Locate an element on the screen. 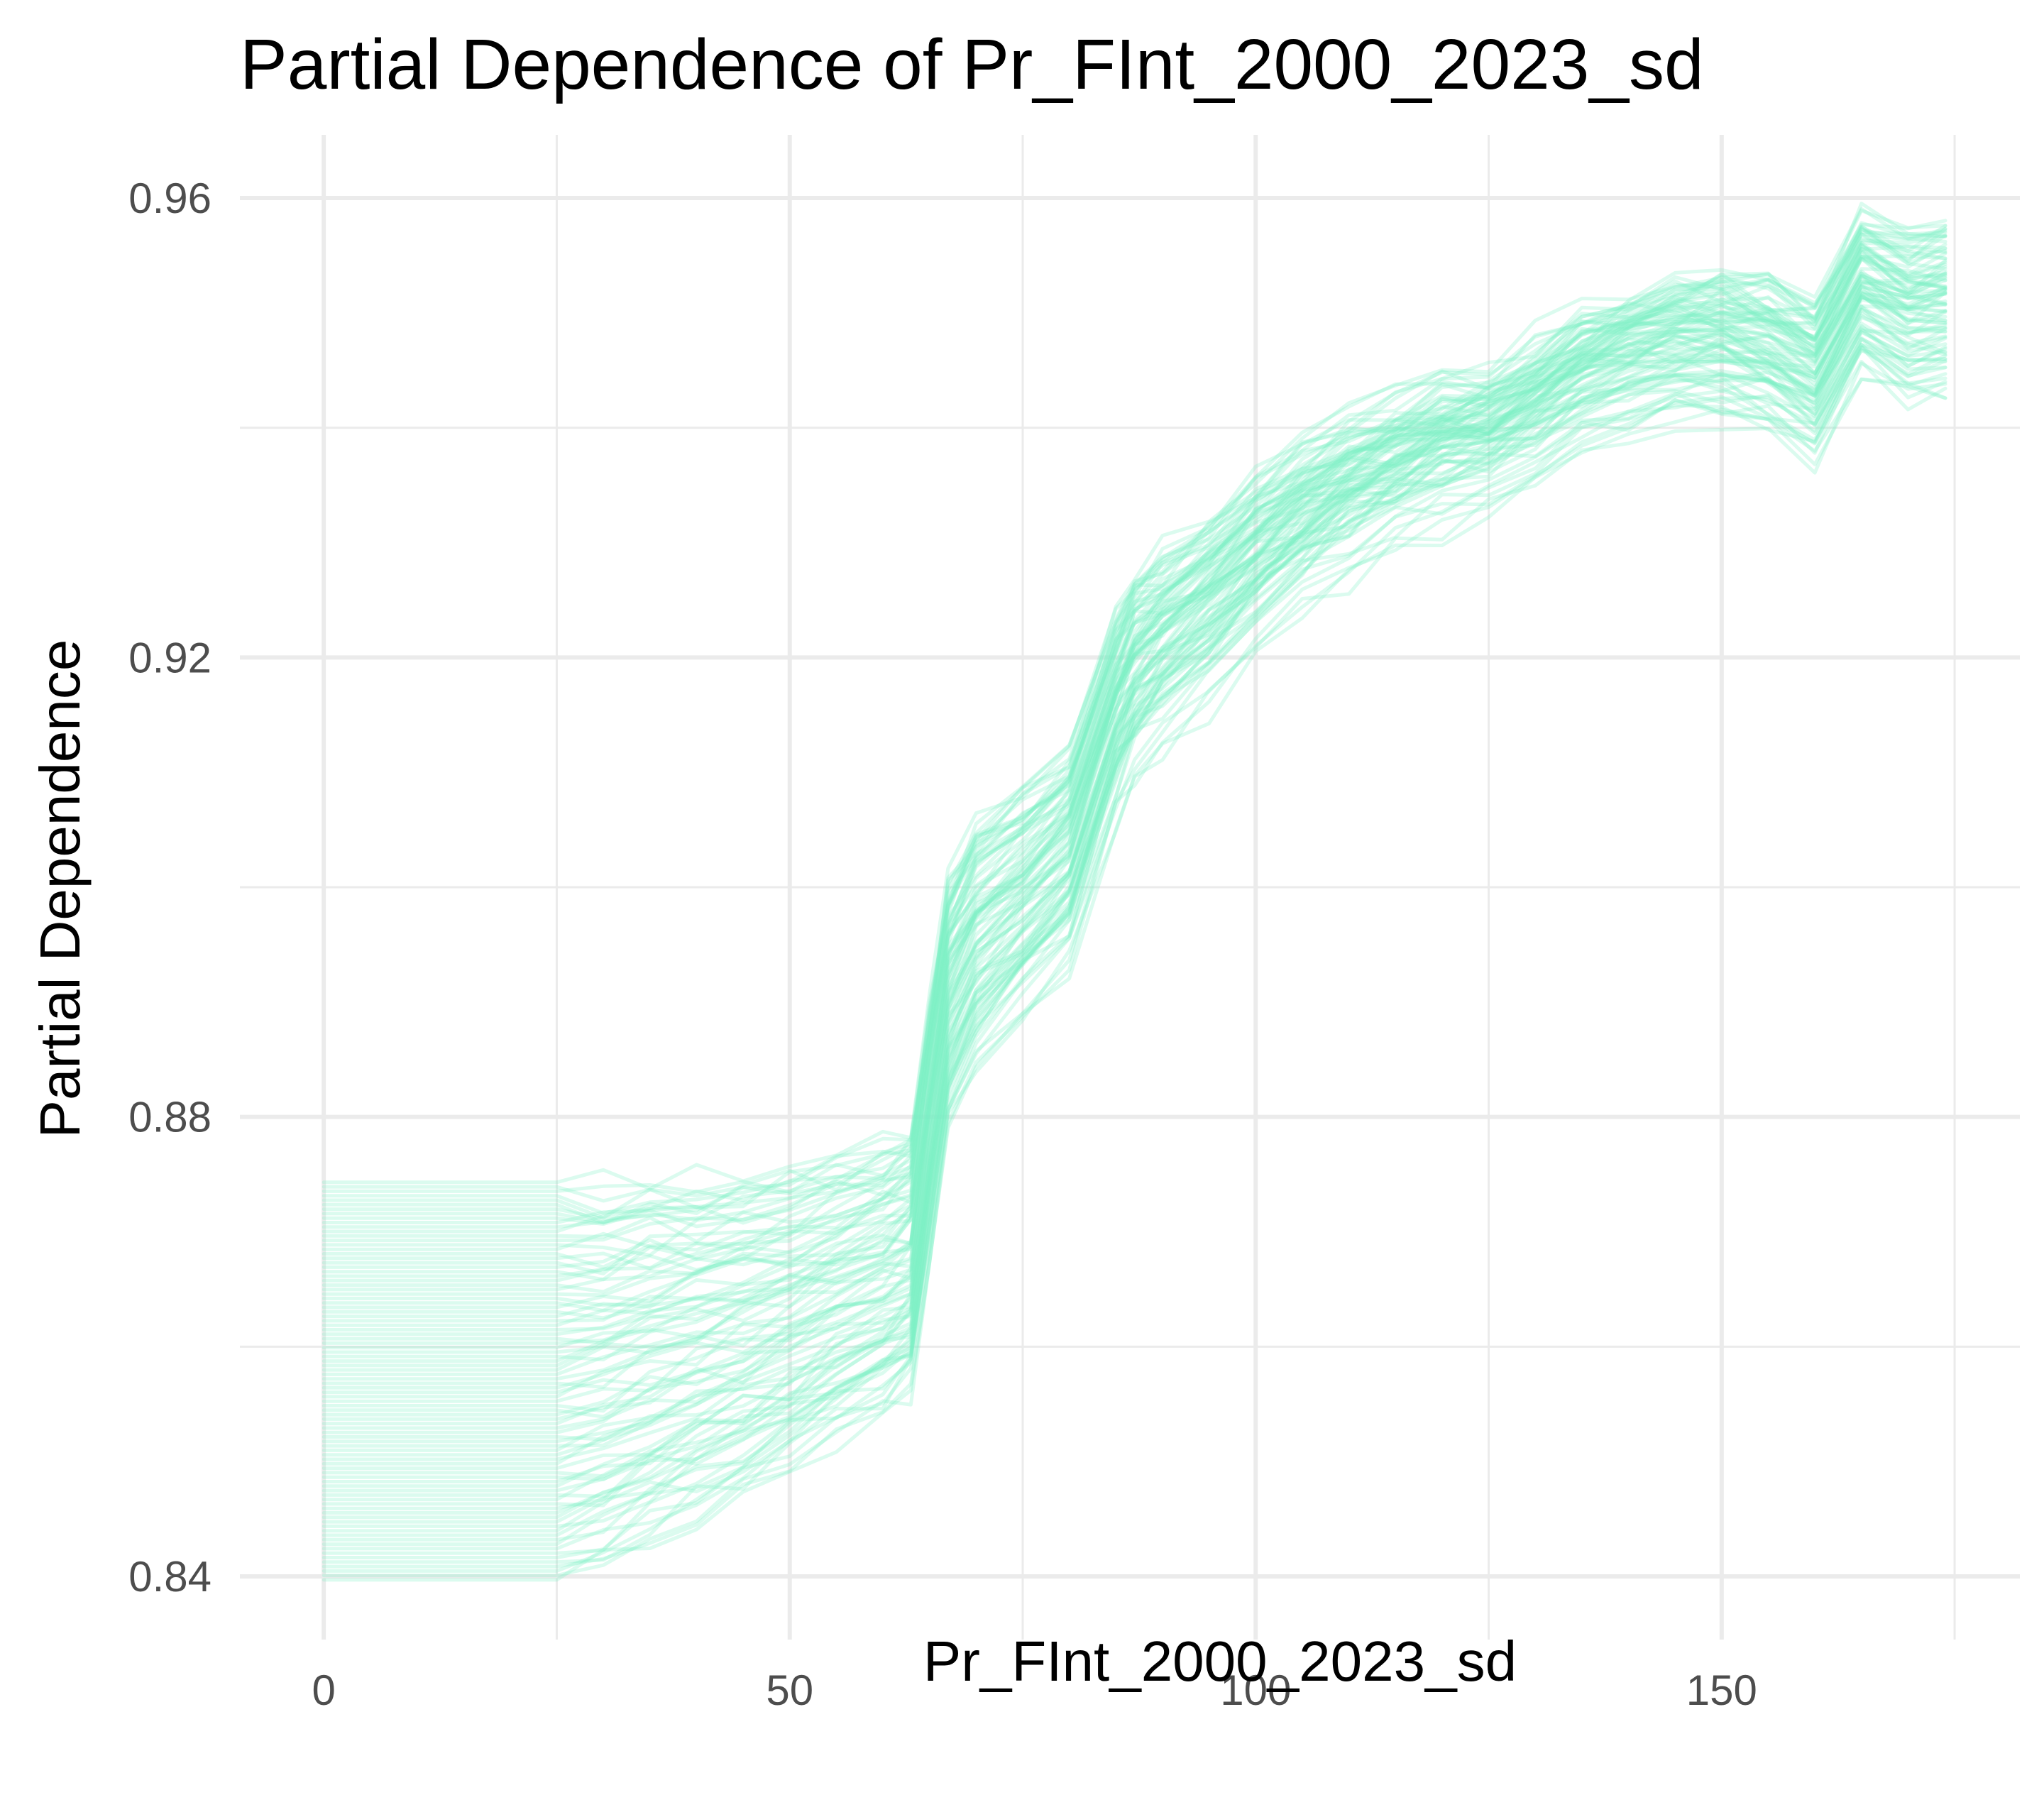 The width and height of the screenshot is (2044, 1817). y-axis-title: Partial Dependence is located at coordinates (60, 888).